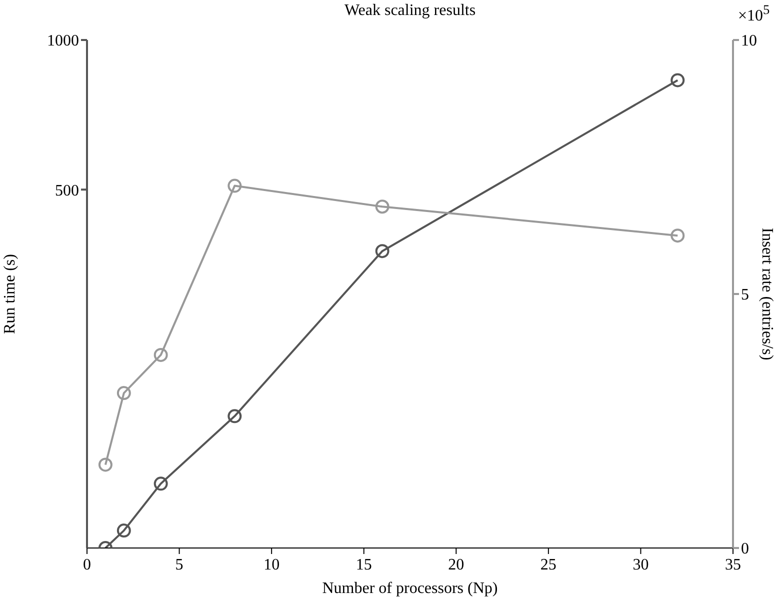  I want to click on chart-title: Weak scaling results, so click(410, 11).